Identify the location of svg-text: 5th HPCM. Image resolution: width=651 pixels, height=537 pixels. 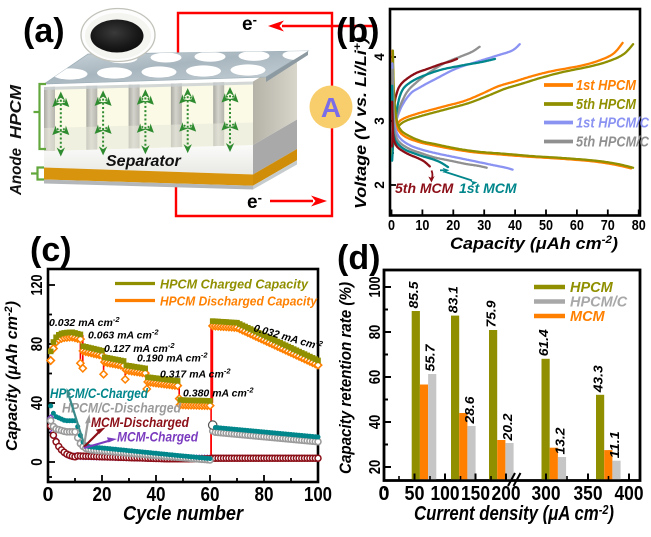
(606, 105).